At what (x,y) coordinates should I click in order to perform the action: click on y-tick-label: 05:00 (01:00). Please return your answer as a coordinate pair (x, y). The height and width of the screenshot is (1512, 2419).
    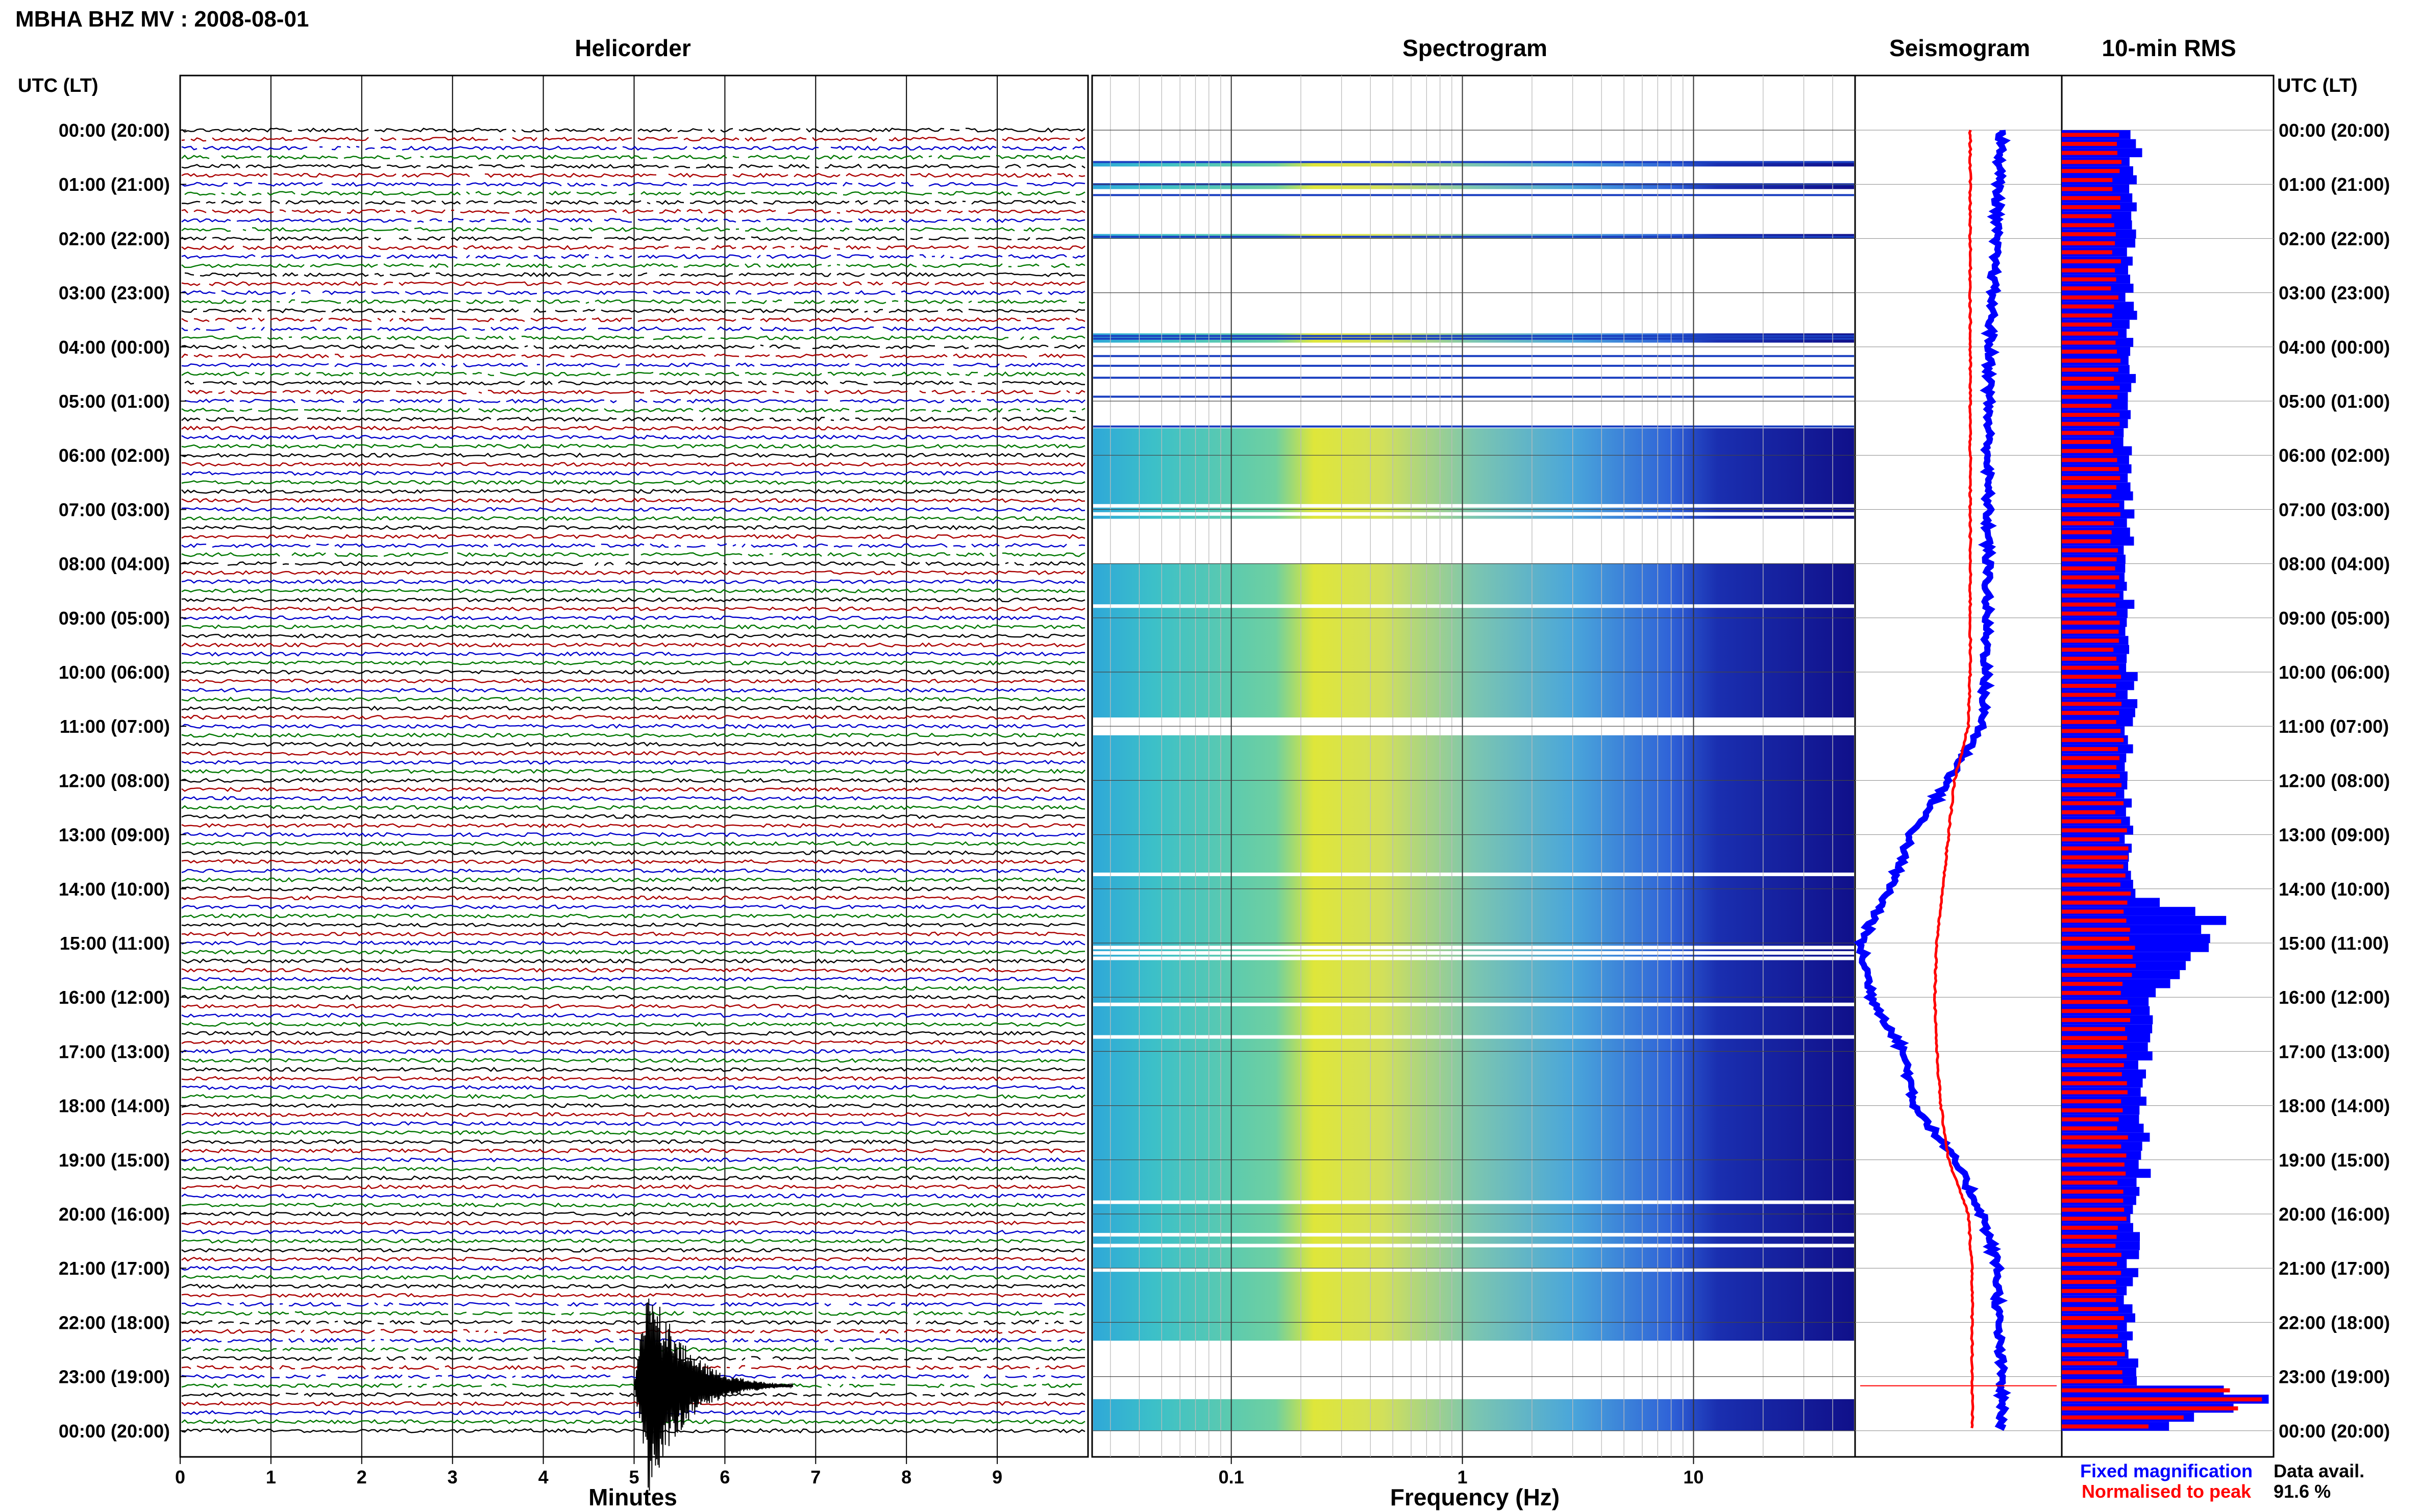
    Looking at the image, I should click on (2334, 401).